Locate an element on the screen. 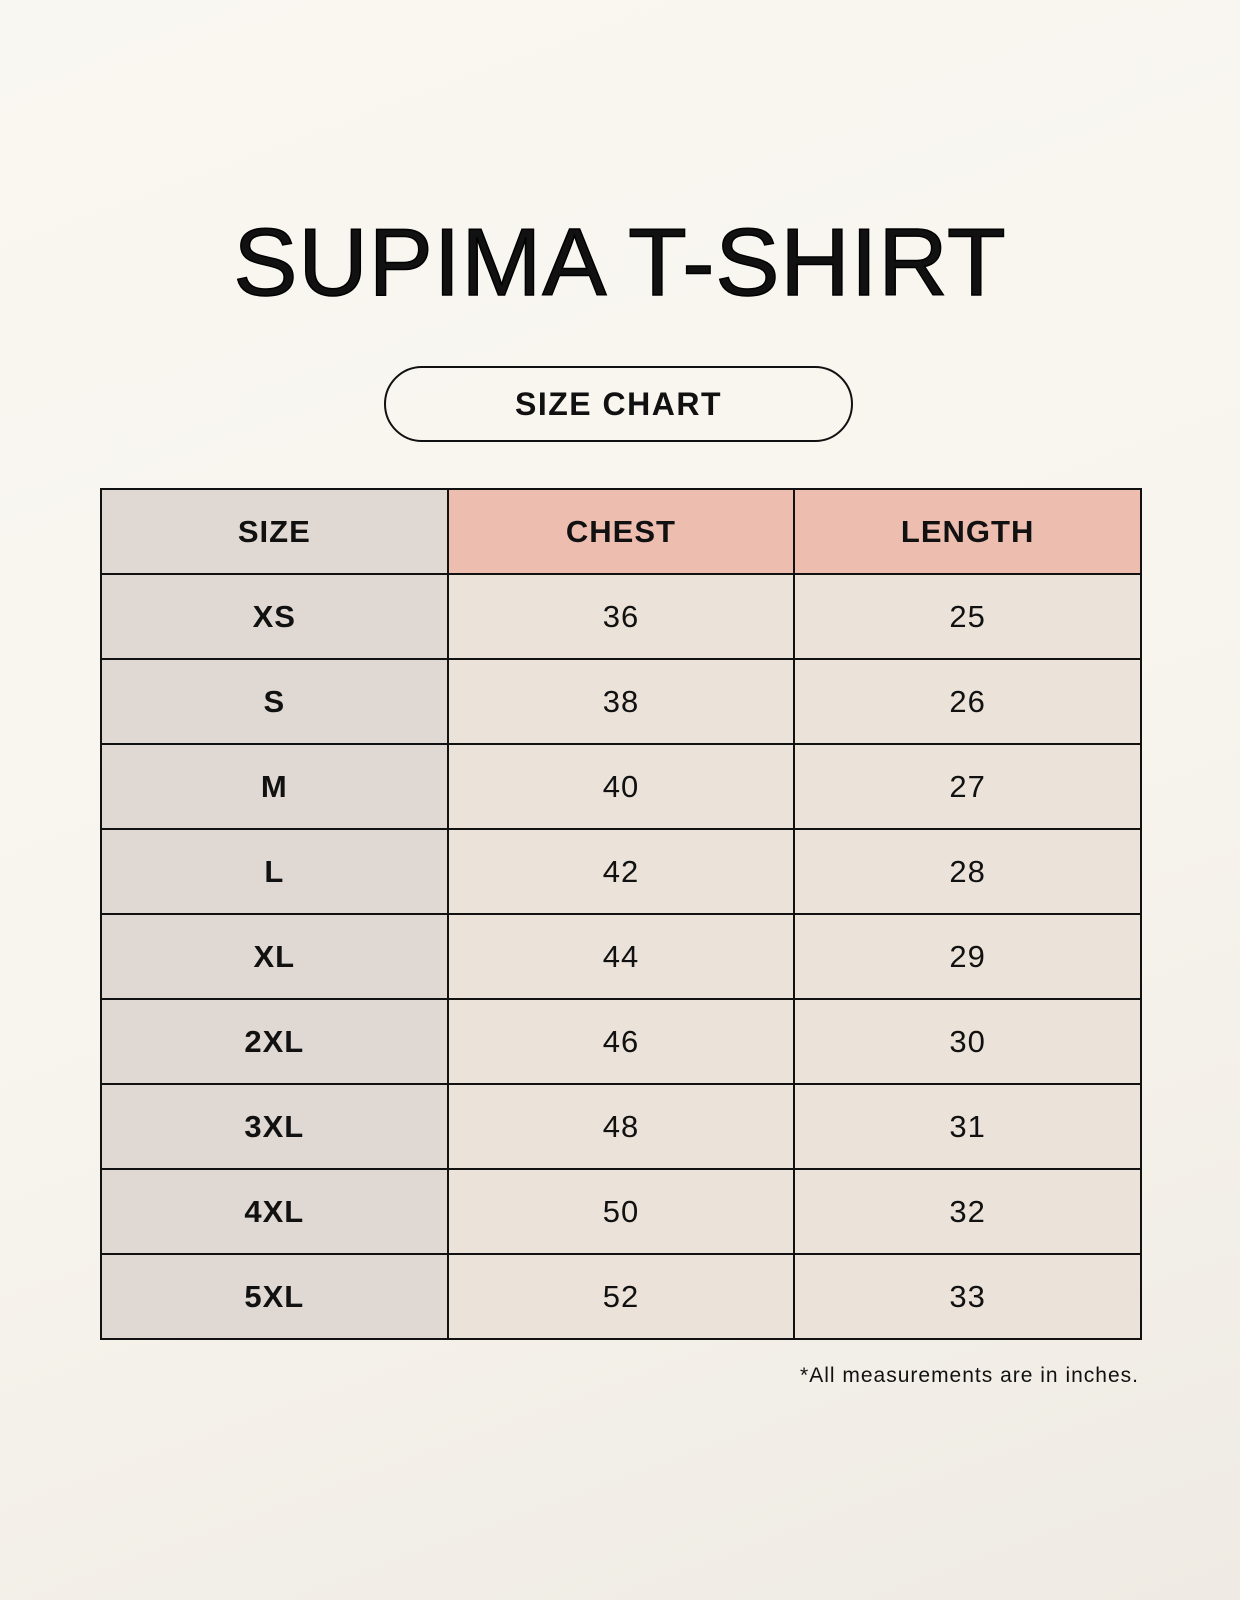  length-cell: 31 is located at coordinates (967, 1126).